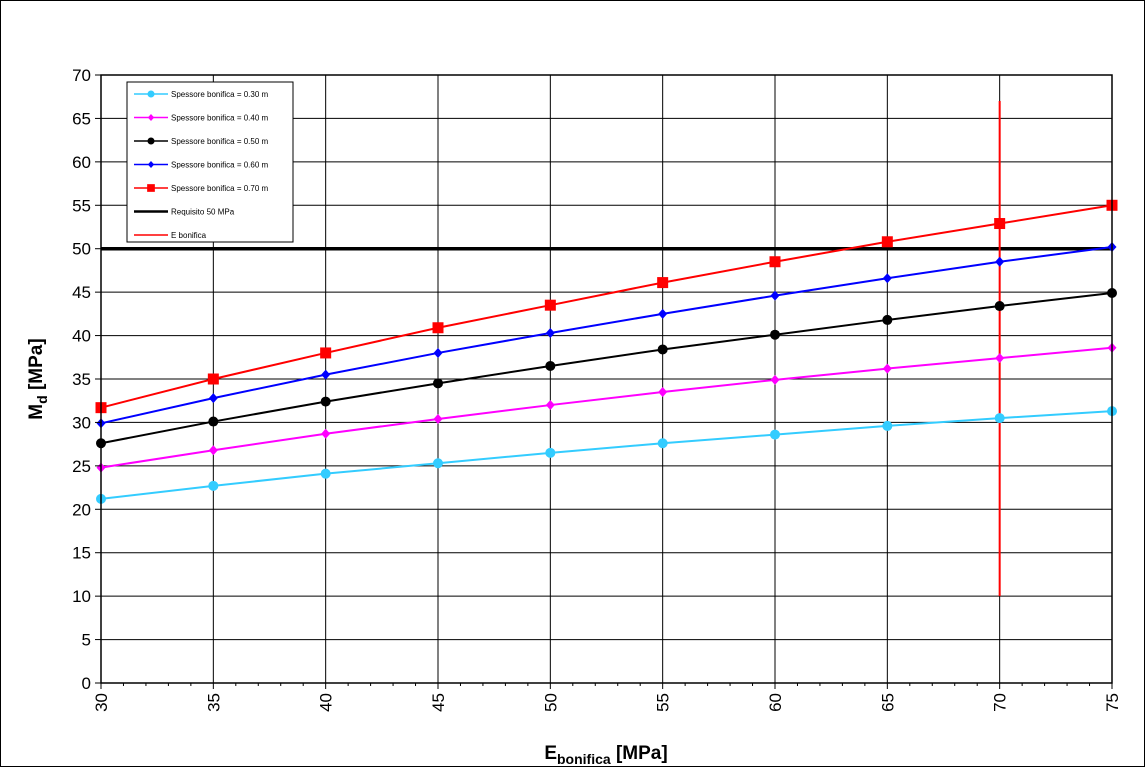  Describe the element at coordinates (81, 205) in the screenshot. I see `y-tick-label: 55` at that location.